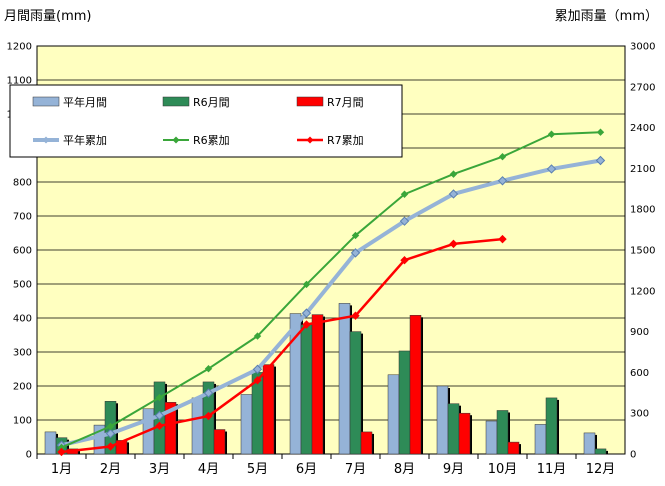  What do you see at coordinates (642, 169) in the screenshot?
I see `right-tick-label: 2100` at bounding box center [642, 169].